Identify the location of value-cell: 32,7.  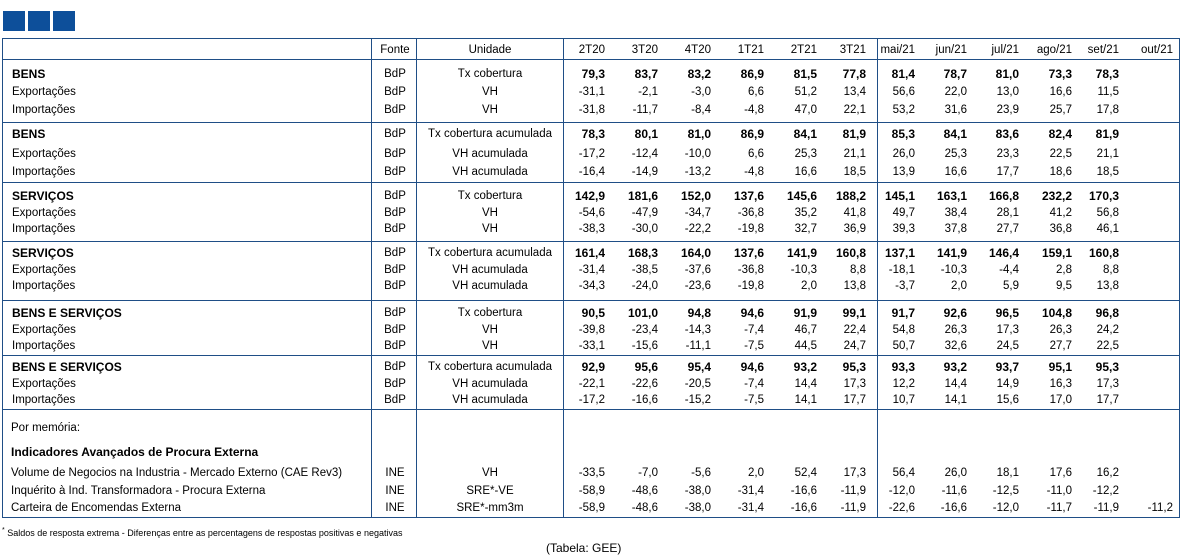
(805, 229).